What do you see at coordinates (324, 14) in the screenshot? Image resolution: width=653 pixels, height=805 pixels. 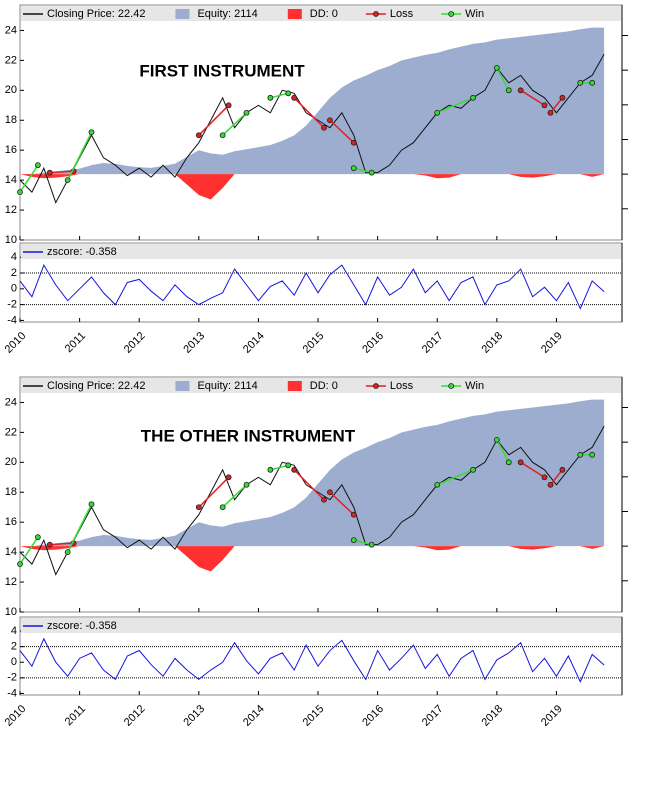 I see `legend-label: DD: 0` at bounding box center [324, 14].